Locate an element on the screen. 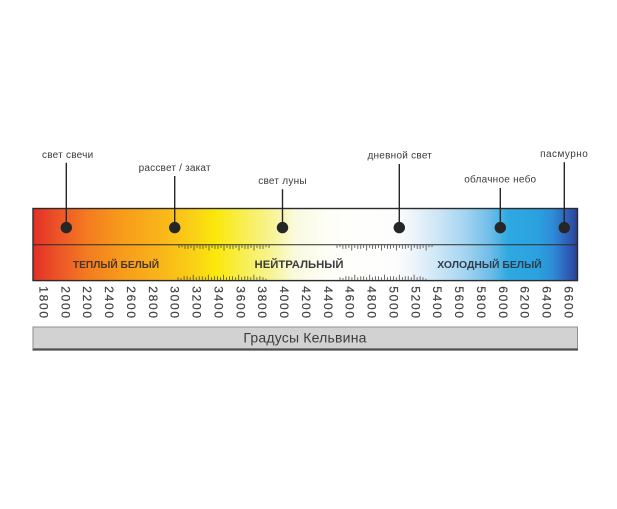 The width and height of the screenshot is (617, 509). svg-text: 4200 is located at coordinates (306, 303).